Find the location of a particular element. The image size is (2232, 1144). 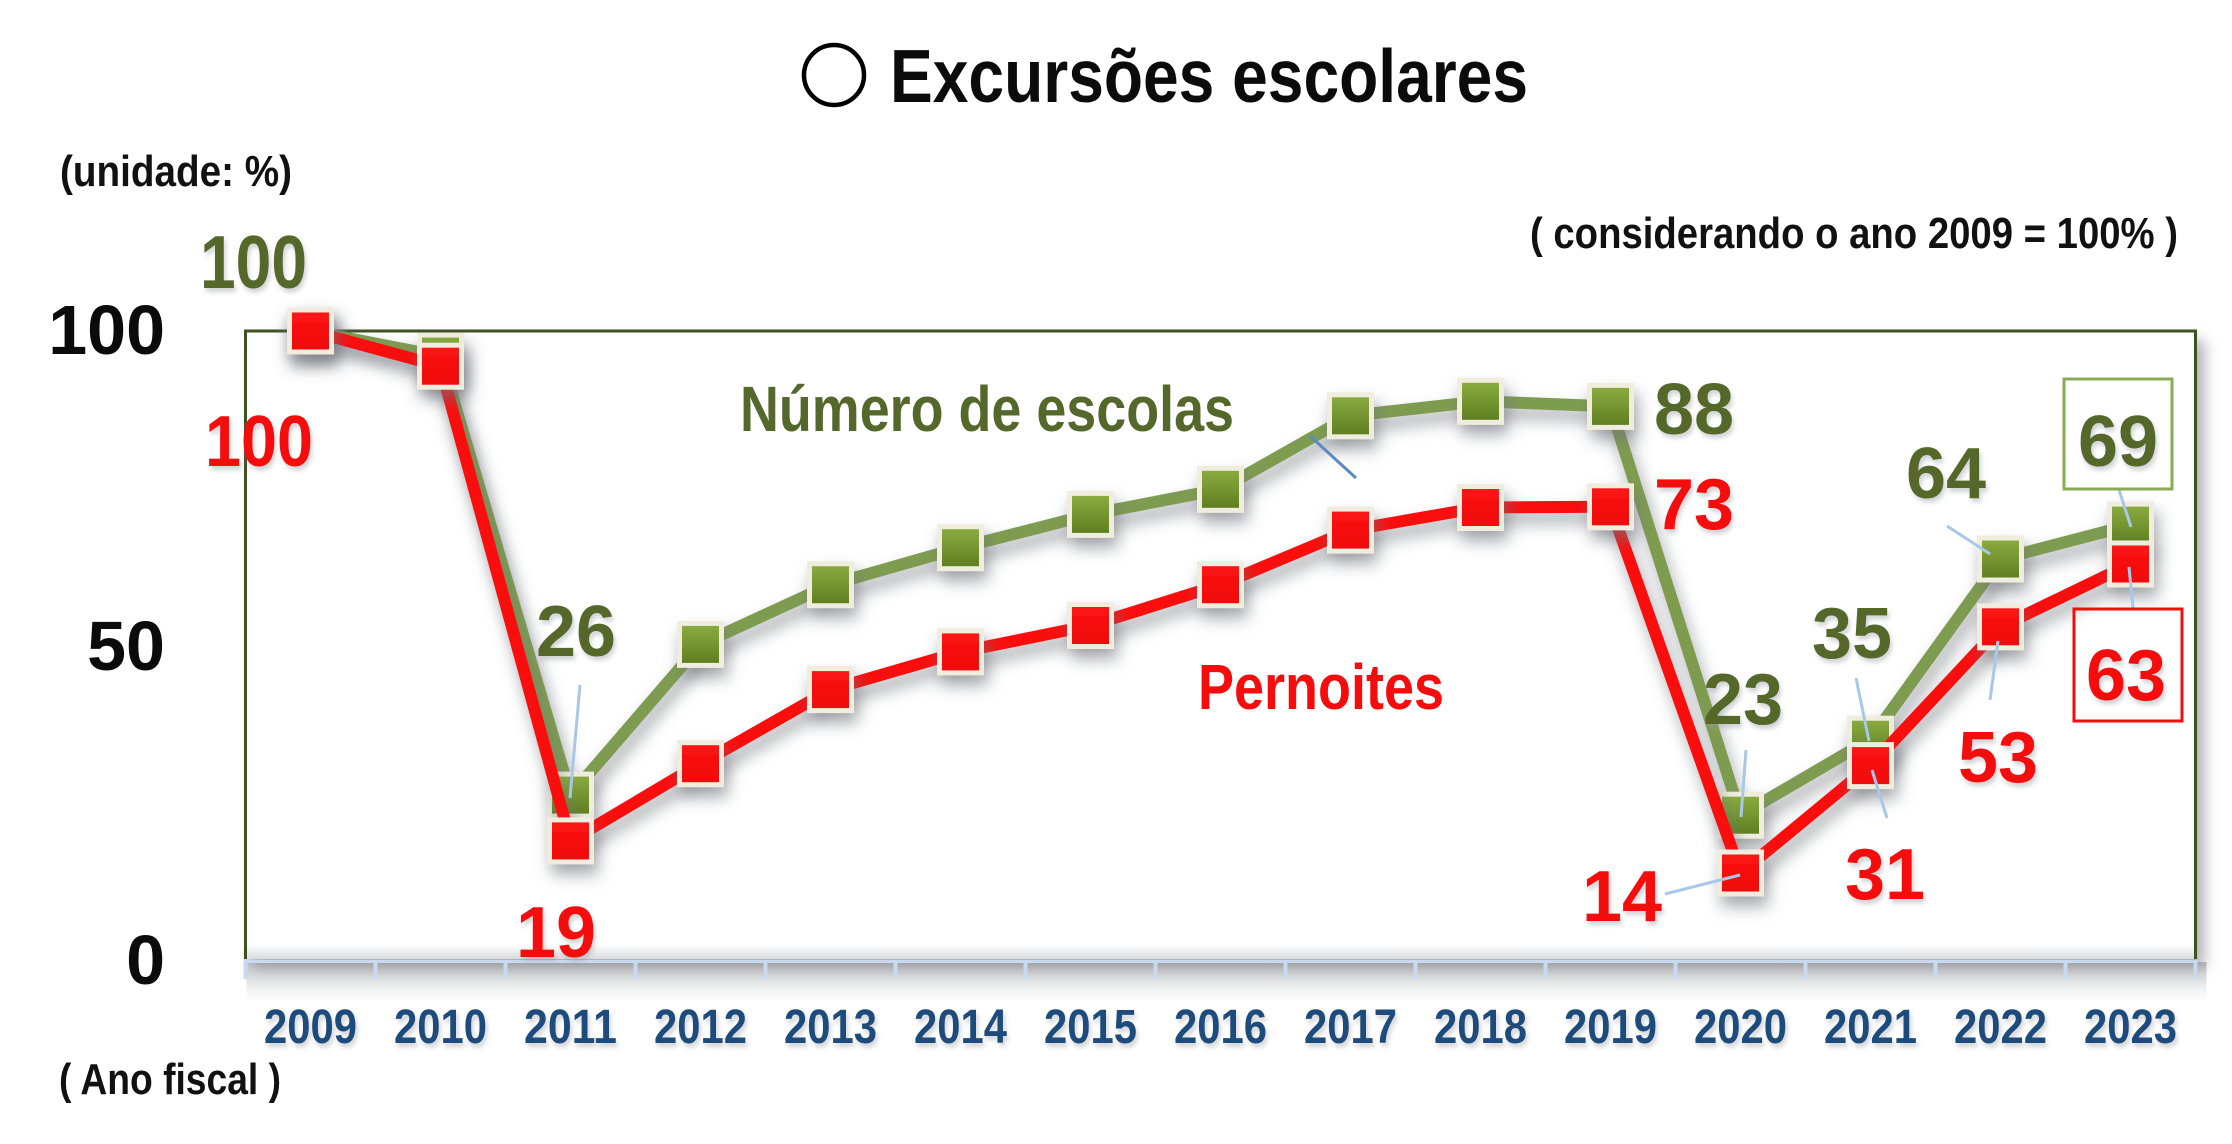

svg-text: Excursões escolares is located at coordinates (1209, 76).